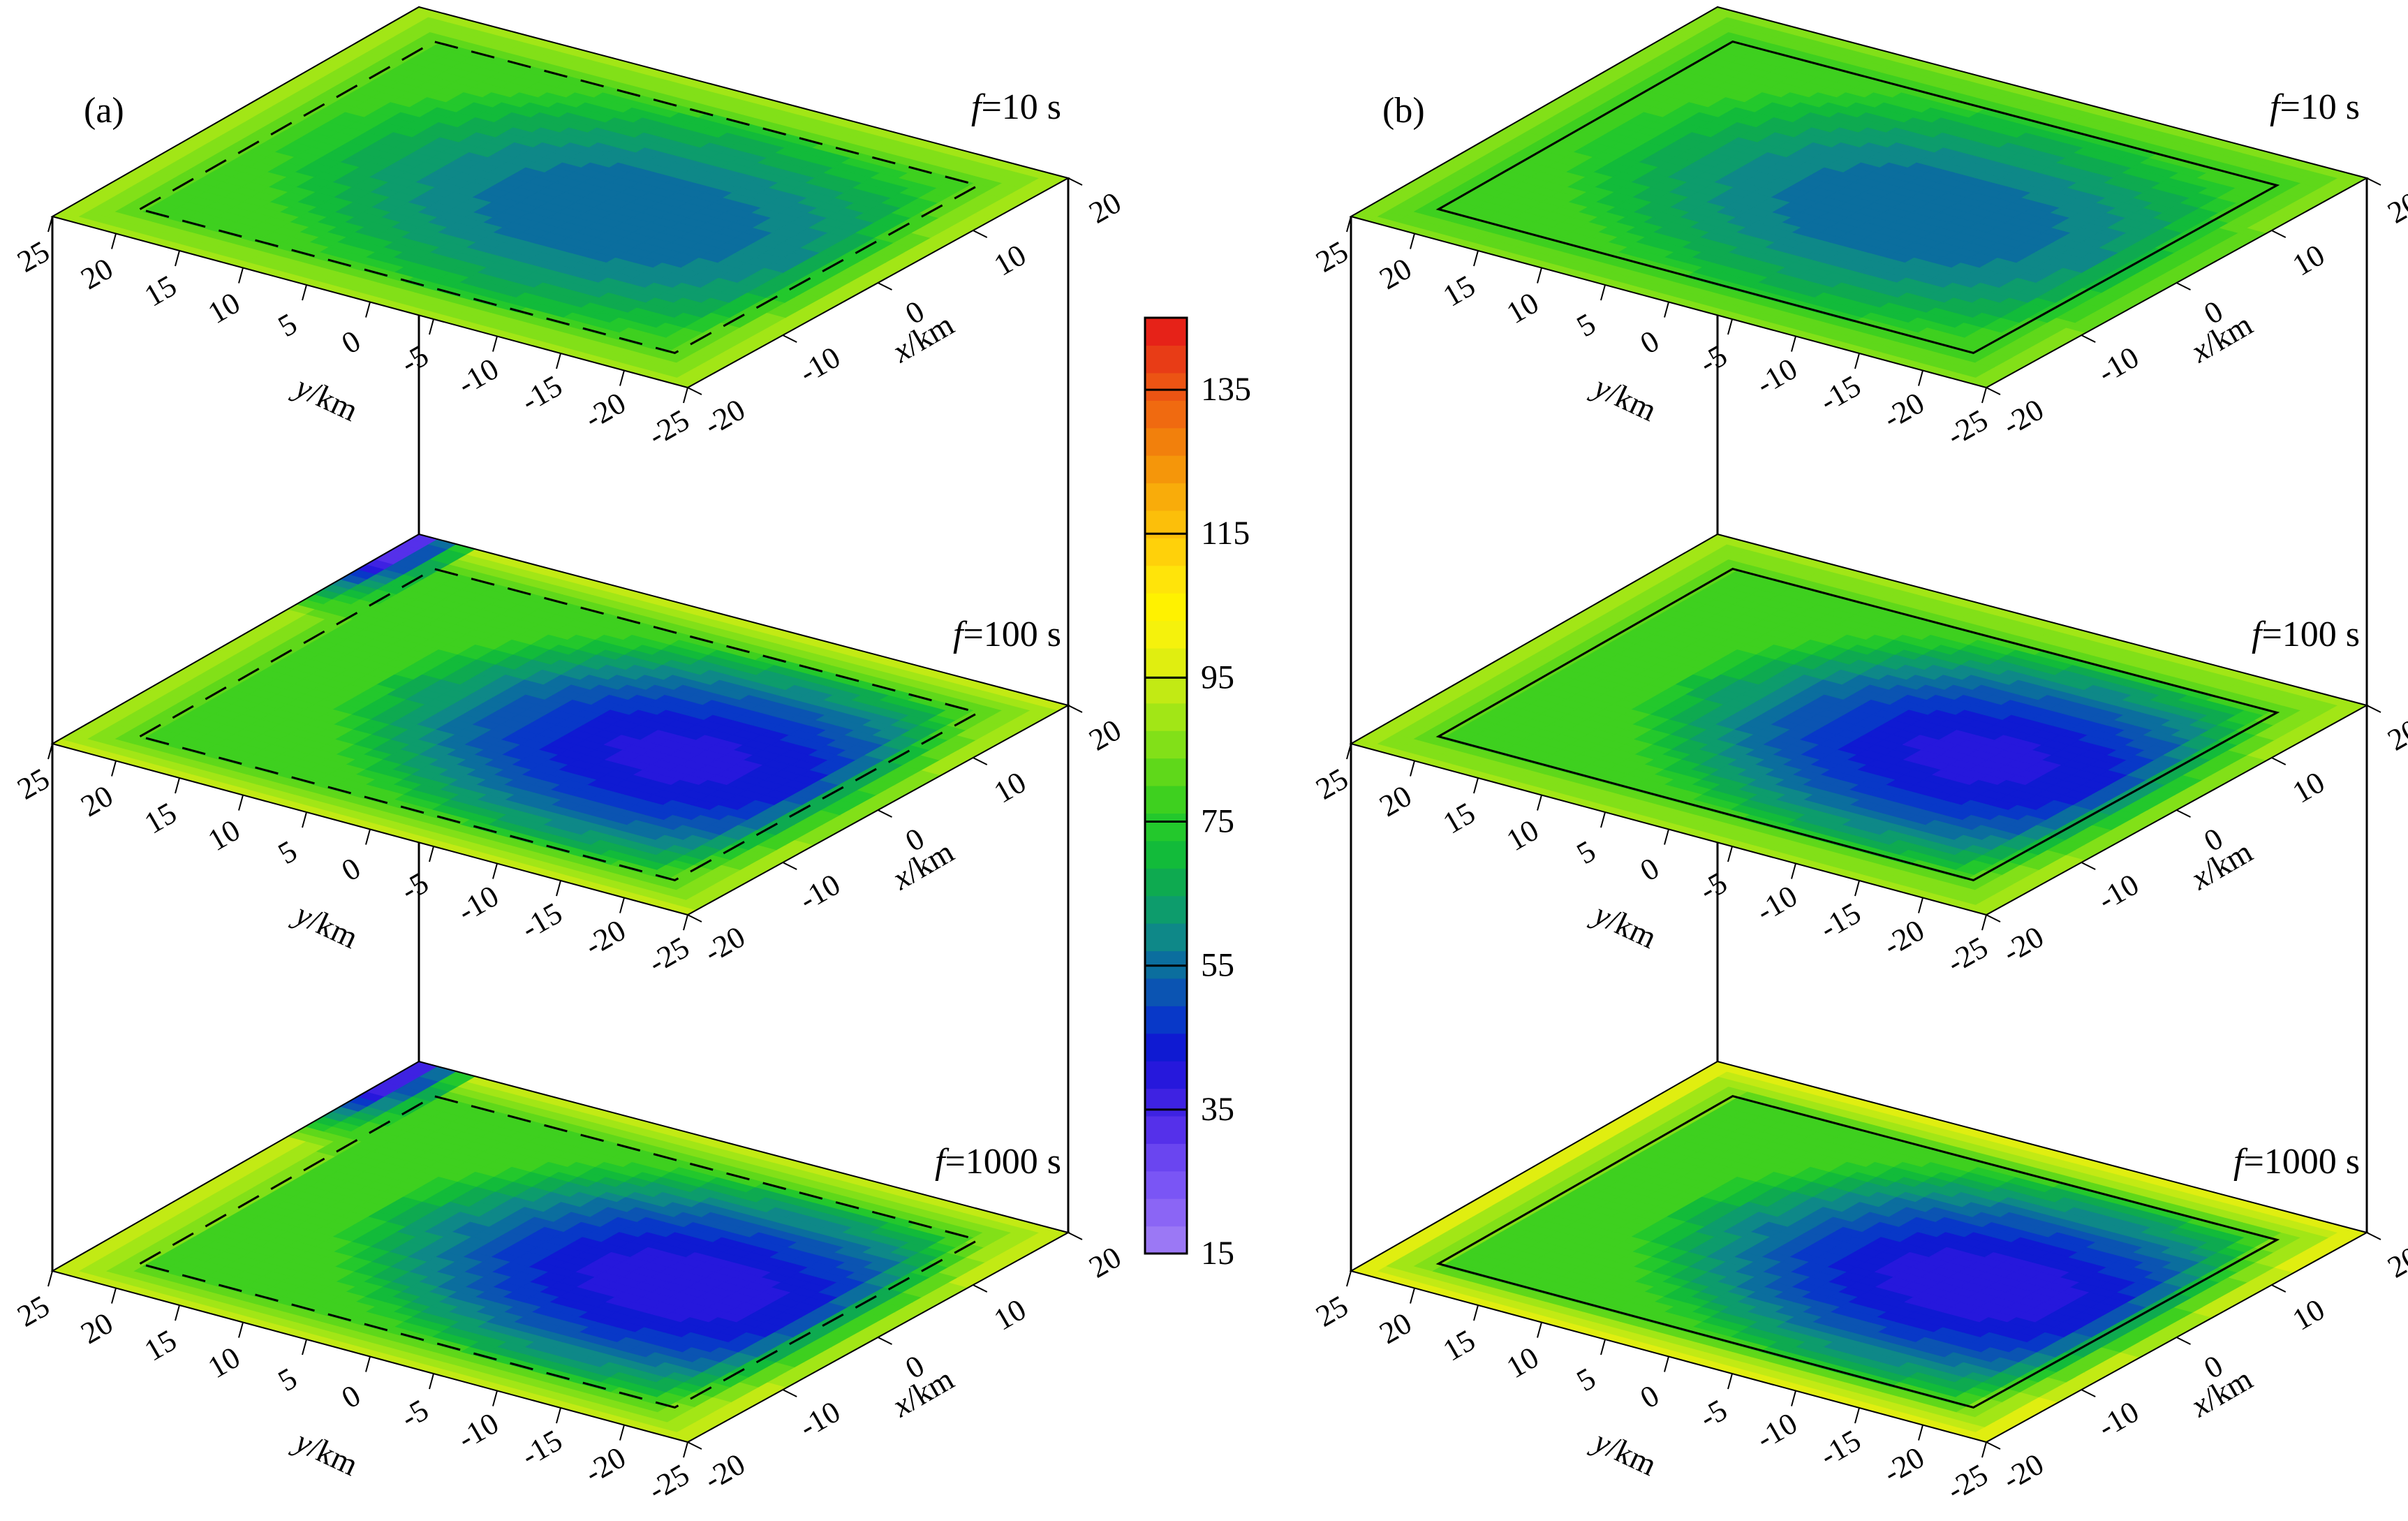 Image resolution: width=2408 pixels, height=1521 pixels. What do you see at coordinates (1003, 1162) in the screenshot?
I see `frequency-value: =1000 s` at bounding box center [1003, 1162].